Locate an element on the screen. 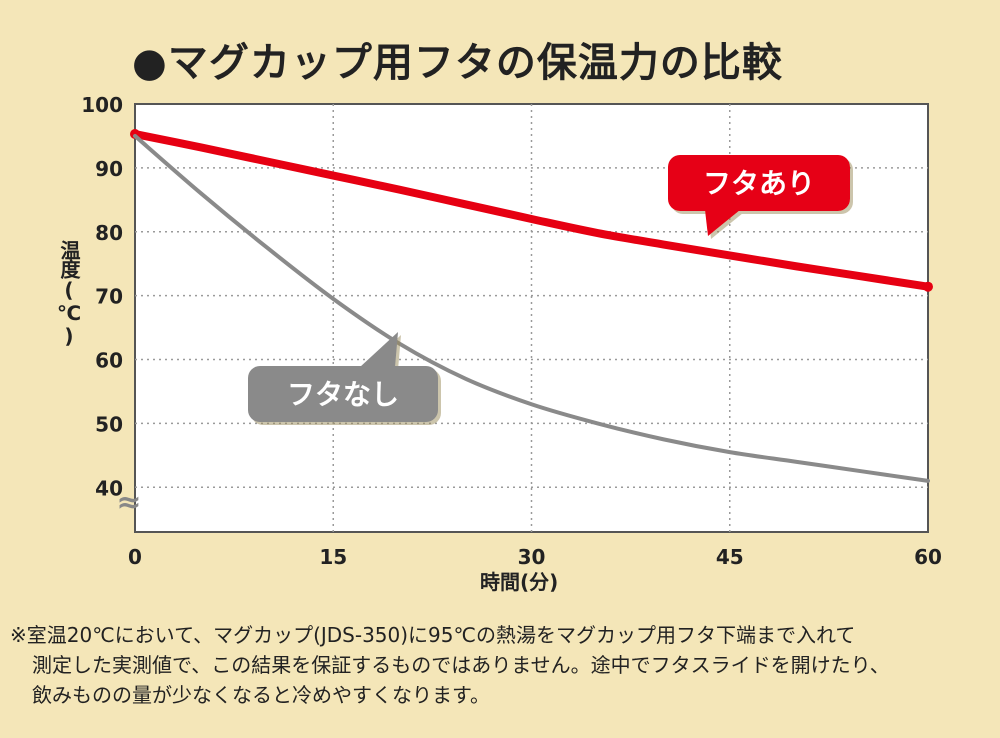  callout-label: フタあり is located at coordinates (759, 183).